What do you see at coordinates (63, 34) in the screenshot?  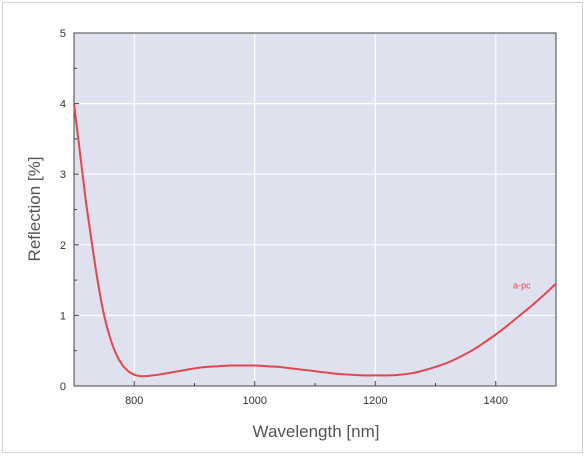 I see `y-tick-label: 5` at bounding box center [63, 34].